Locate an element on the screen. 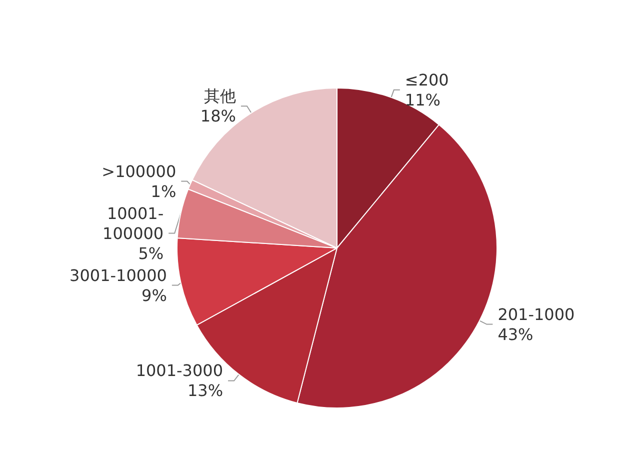  slice-label: 3001-10000 is located at coordinates (118, 275).